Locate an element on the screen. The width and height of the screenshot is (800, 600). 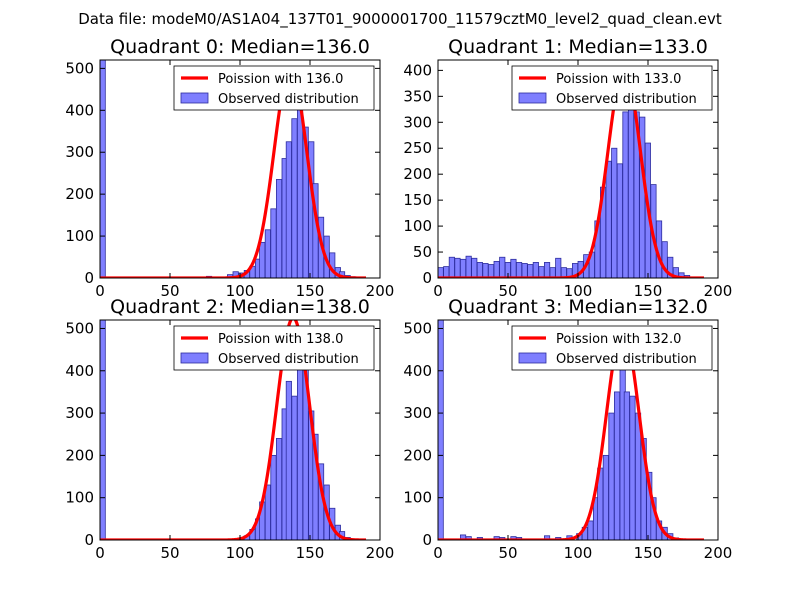
panel-title: Quadrant 0: Median=136.0 is located at coordinates (240, 47).